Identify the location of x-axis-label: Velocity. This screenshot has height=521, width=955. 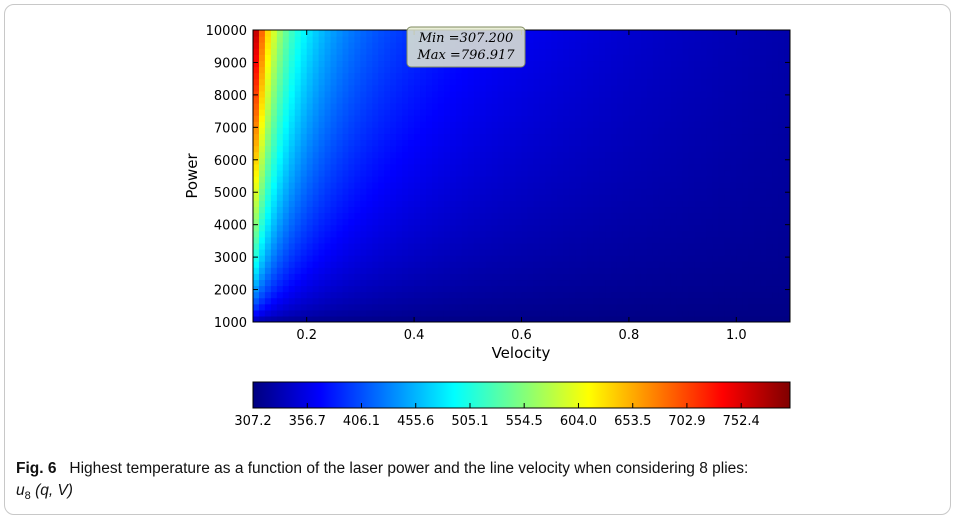
(521, 353).